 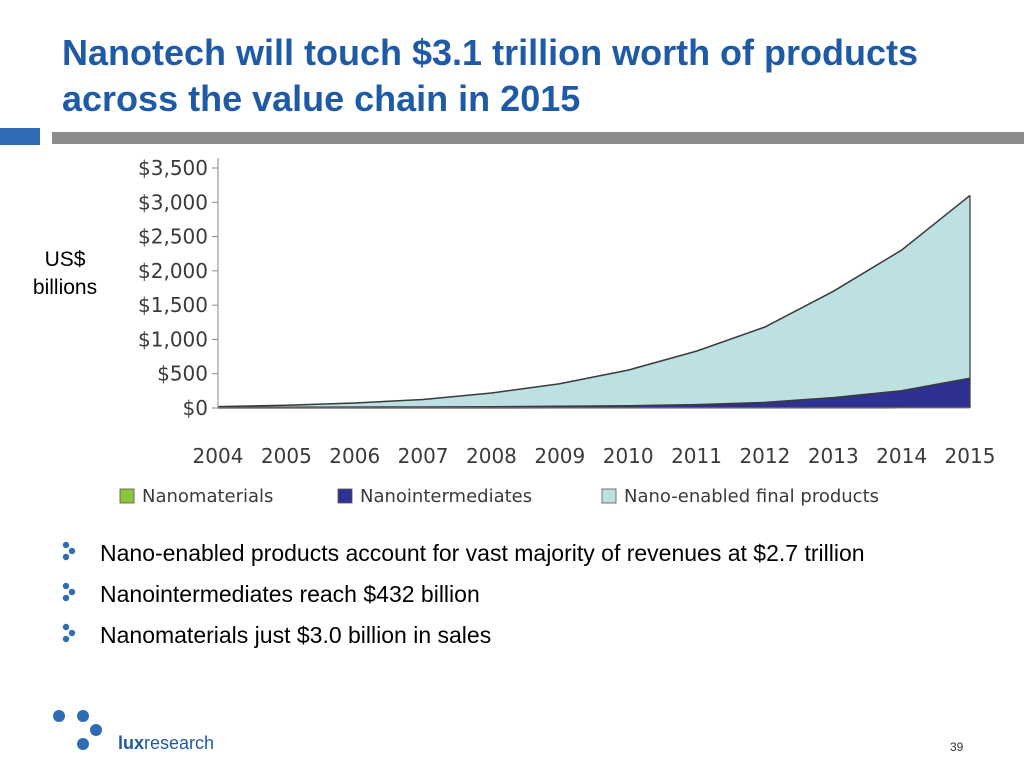 I want to click on series-line-nanointermediates, so click(x=594, y=393).